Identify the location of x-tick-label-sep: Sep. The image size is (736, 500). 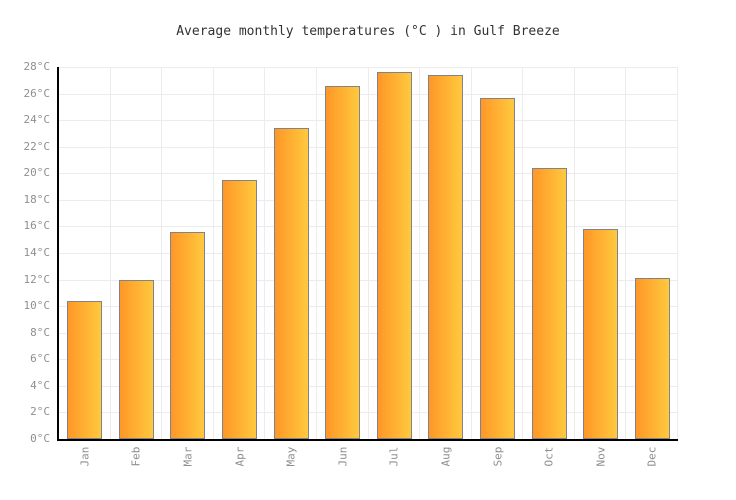
(498, 468).